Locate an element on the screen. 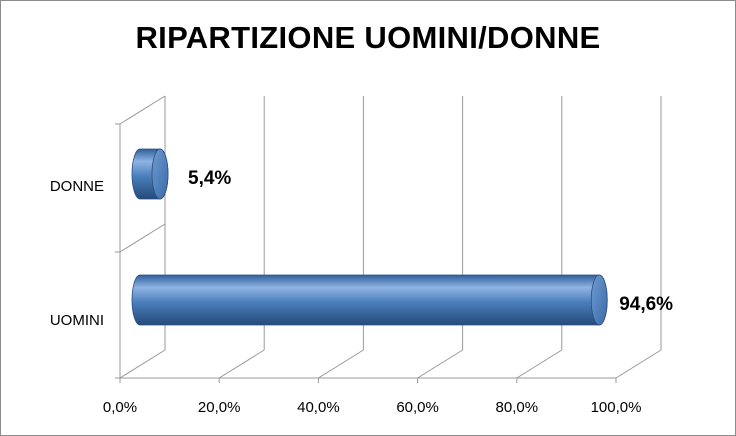 Image resolution: width=736 pixels, height=436 pixels. data-label: 5,4% is located at coordinates (209, 178).